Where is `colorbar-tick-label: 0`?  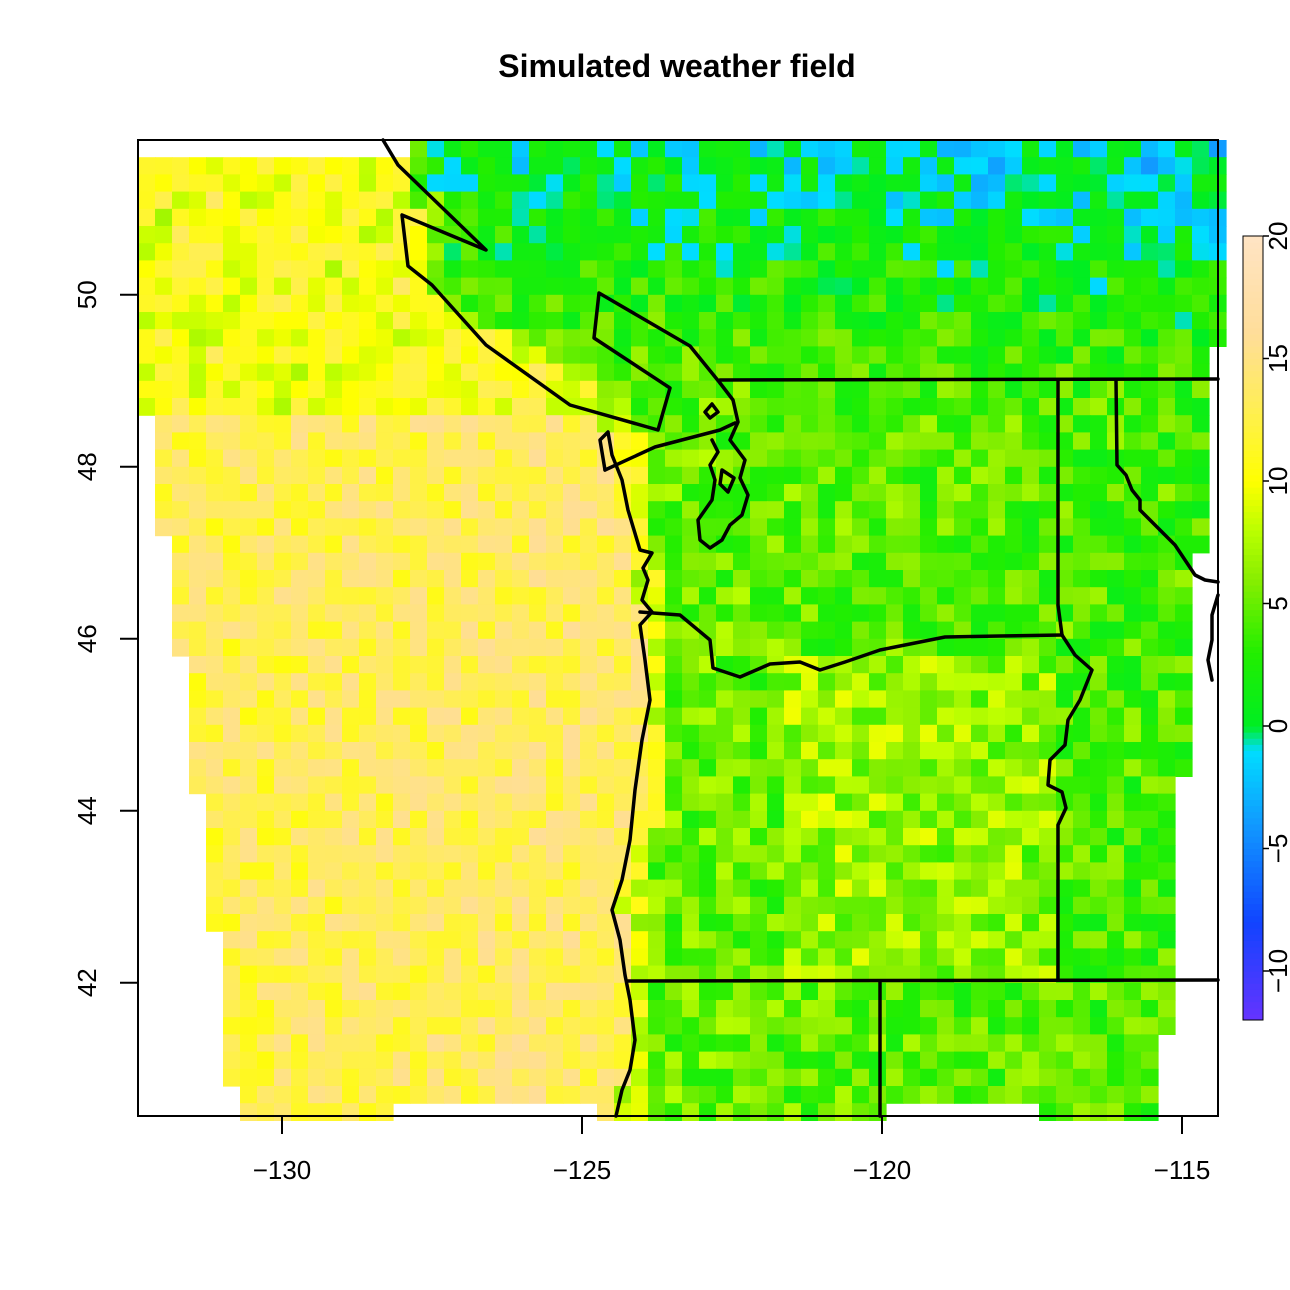 colorbar-tick-label: 0 is located at coordinates (1276, 726).